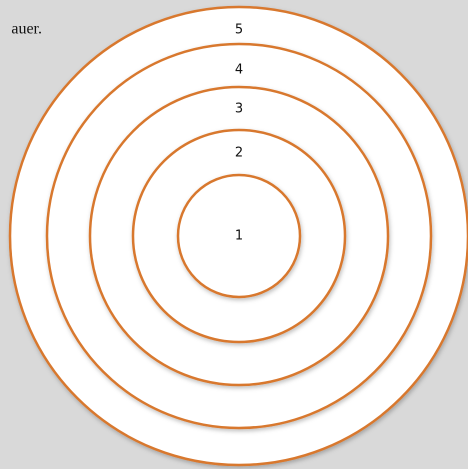  Describe the element at coordinates (239, 153) in the screenshot. I see `ring-label: 2` at that location.